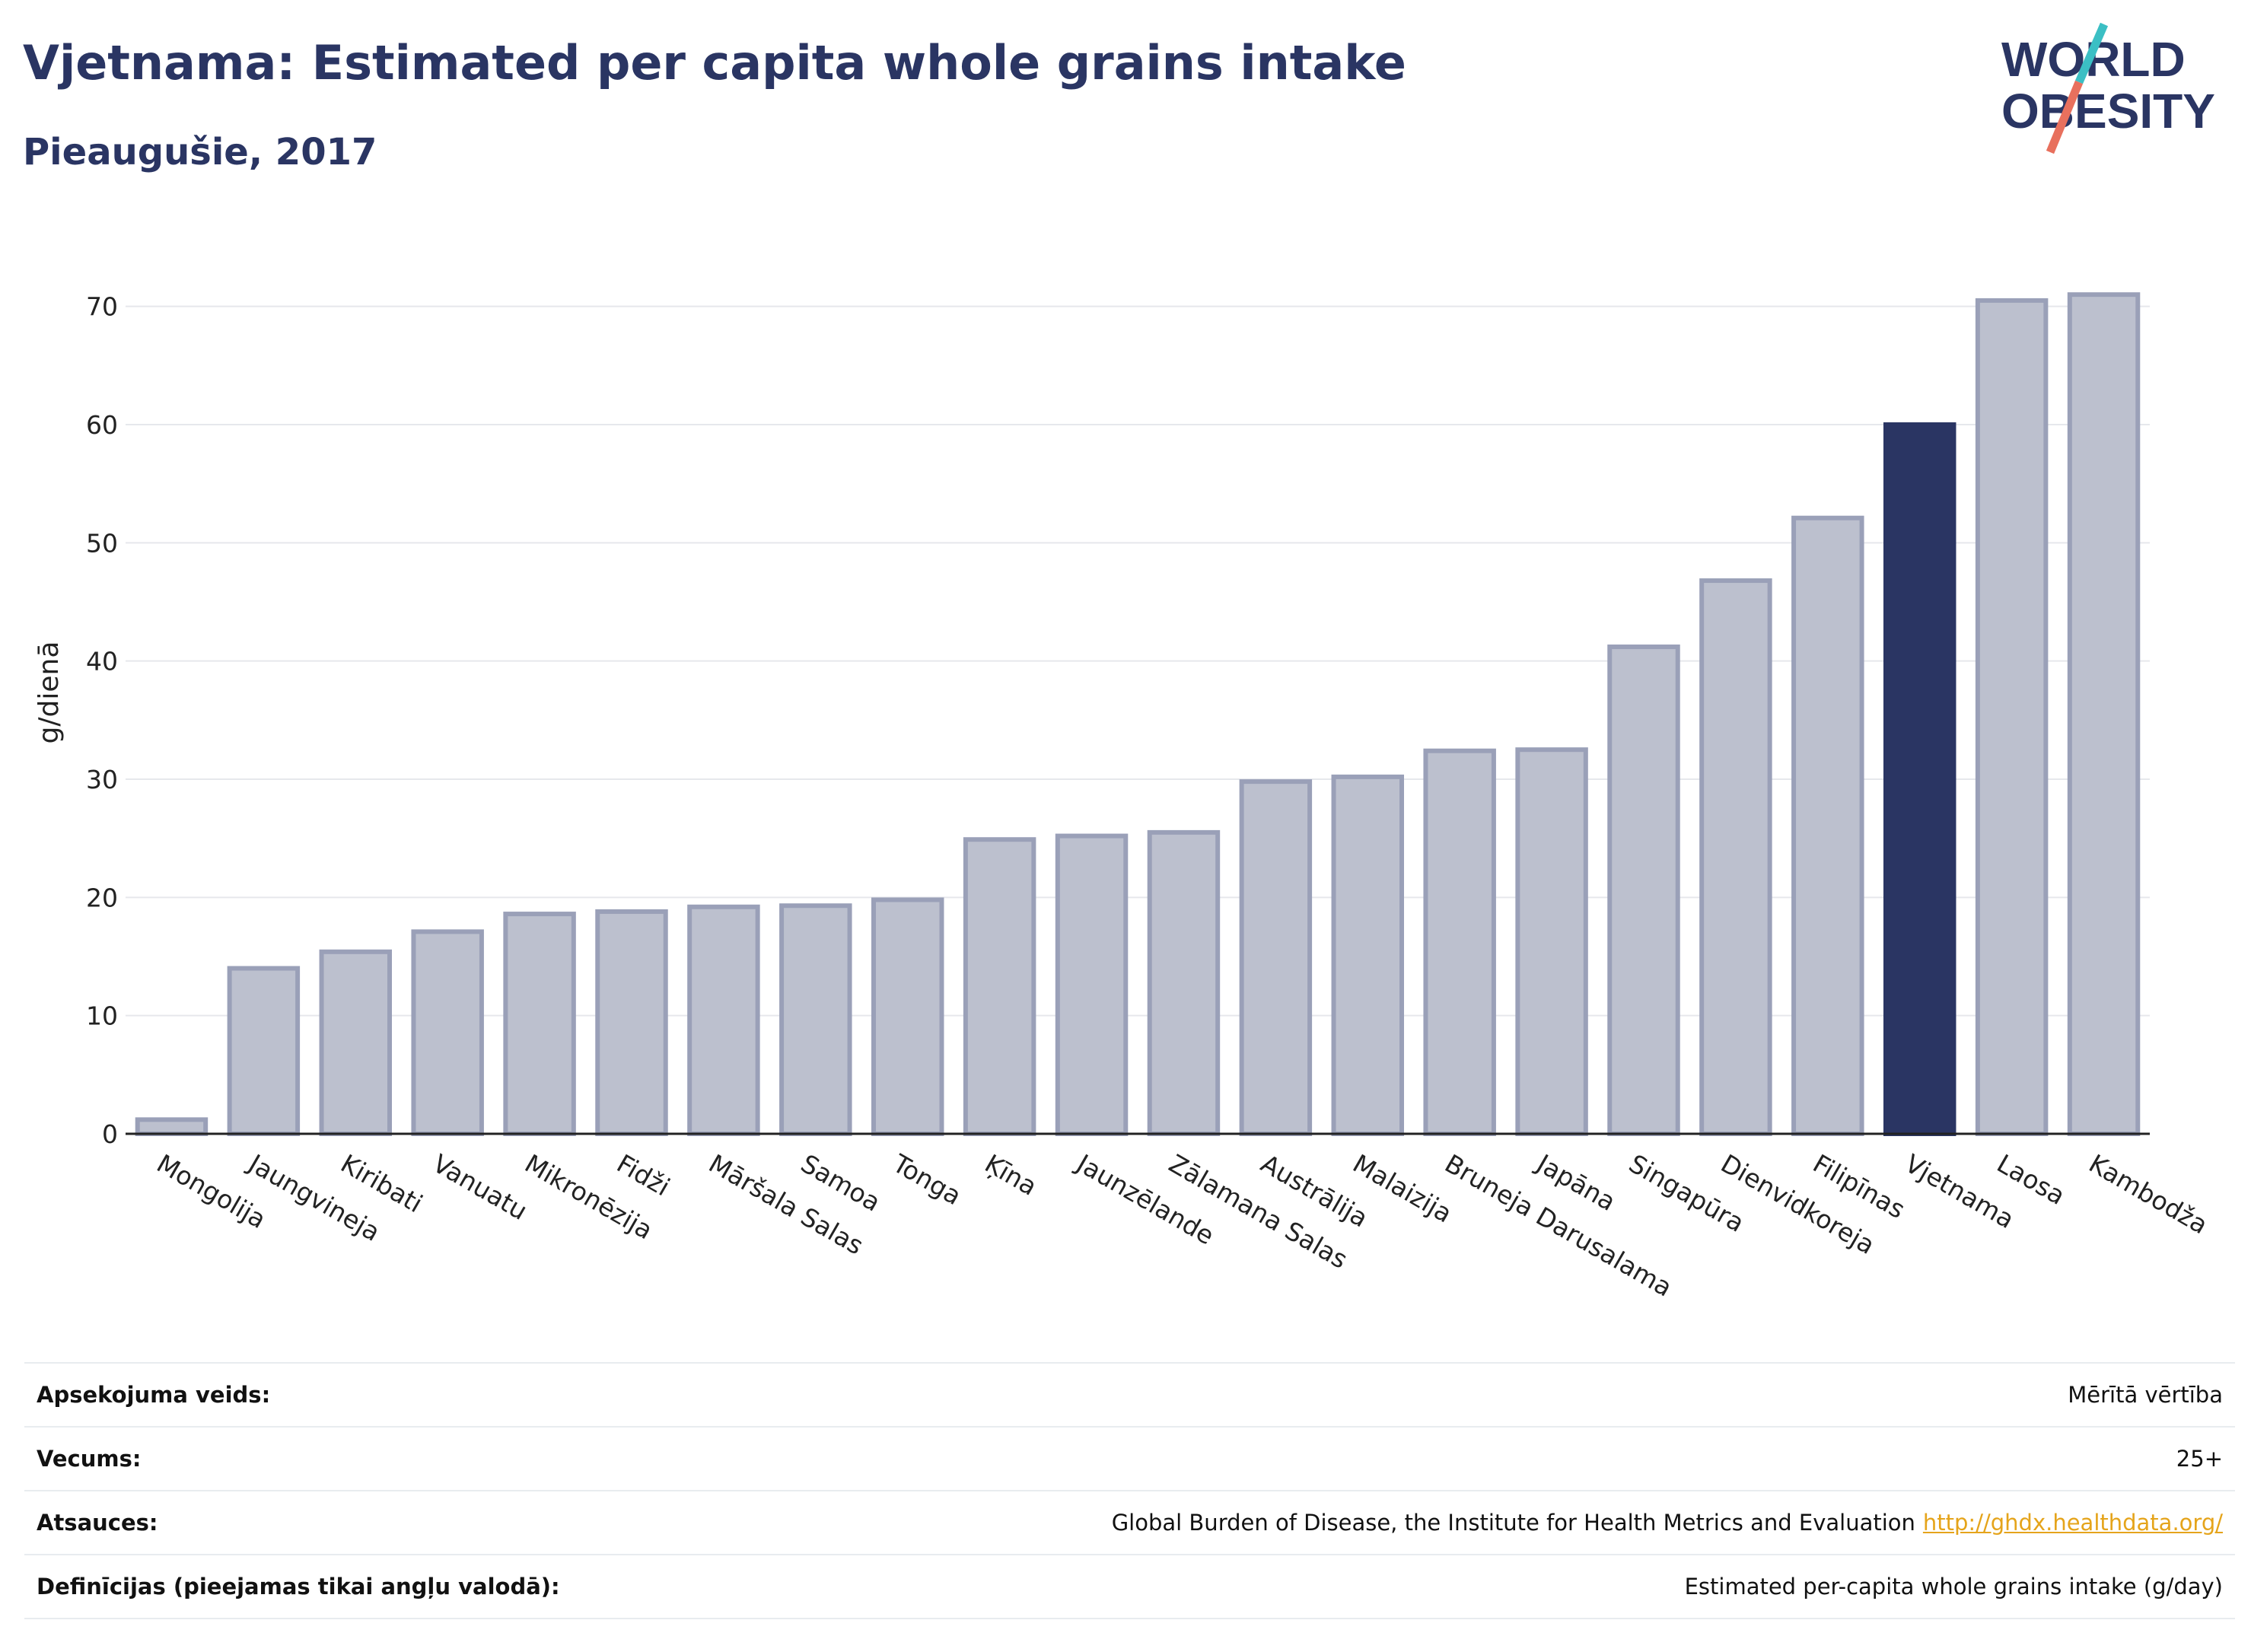 This screenshot has height=1652, width=2251. What do you see at coordinates (102, 661) in the screenshot?
I see `y-tick-label: 40` at bounding box center [102, 661].